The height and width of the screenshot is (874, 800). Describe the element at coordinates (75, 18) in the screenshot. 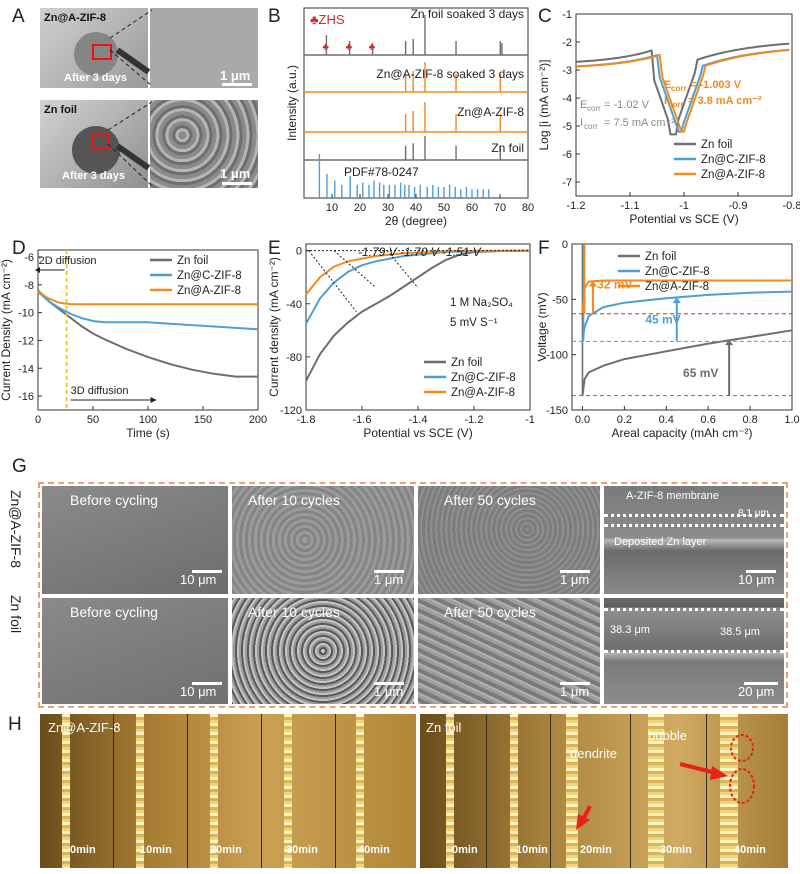

I see `photo-label: Zn@A-ZIF-8` at that location.